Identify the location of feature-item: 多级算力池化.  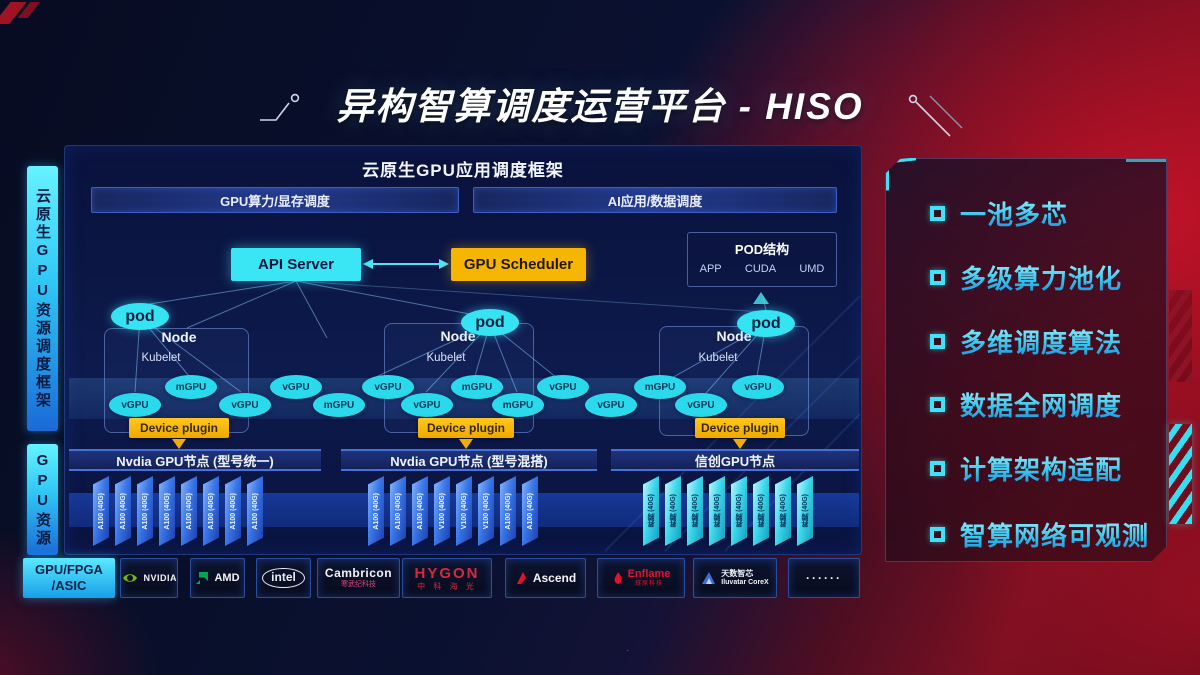
(1026, 277).